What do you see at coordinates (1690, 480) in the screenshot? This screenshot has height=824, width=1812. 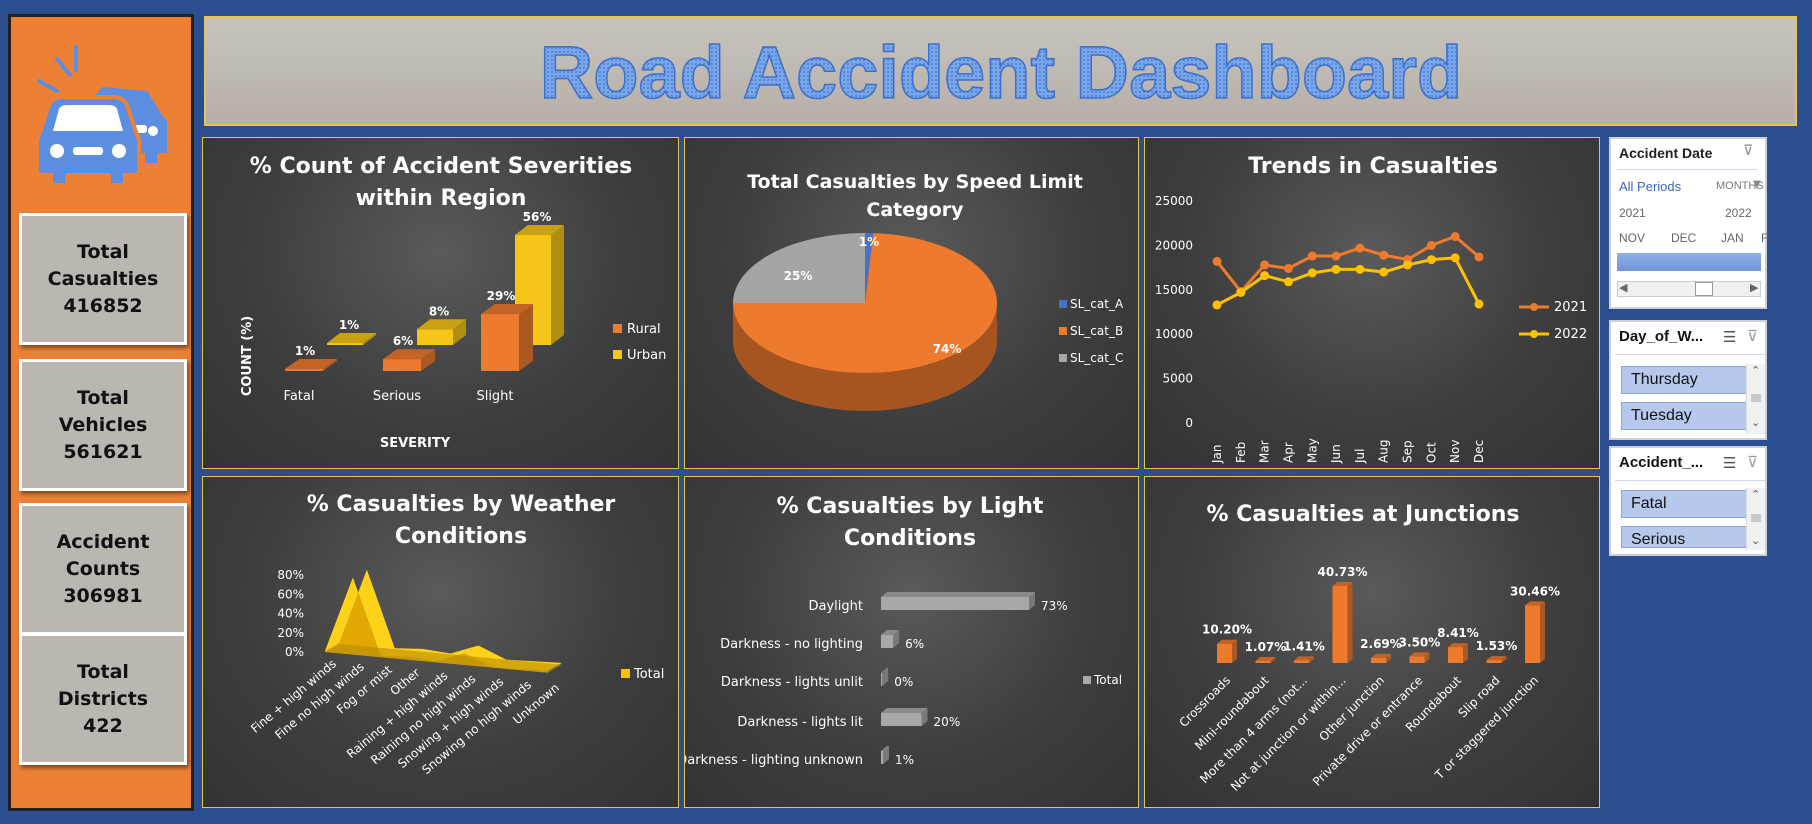 I see `divider` at bounding box center [1690, 480].